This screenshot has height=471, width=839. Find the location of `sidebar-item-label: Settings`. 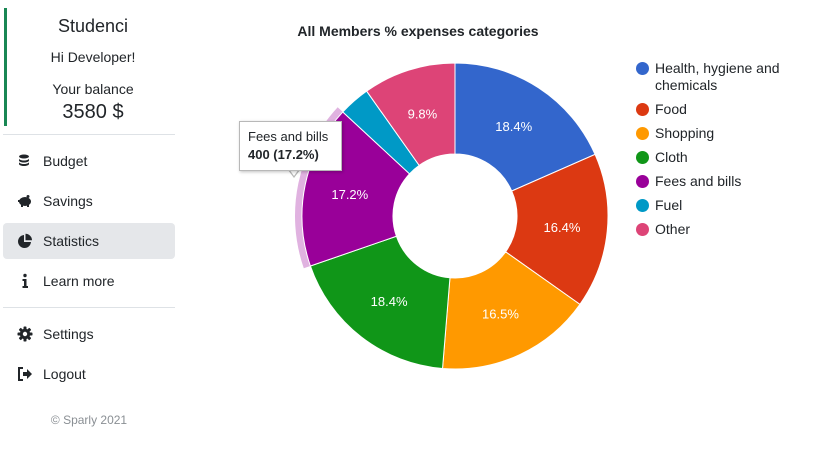

sidebar-item-label: Settings is located at coordinates (68, 334).